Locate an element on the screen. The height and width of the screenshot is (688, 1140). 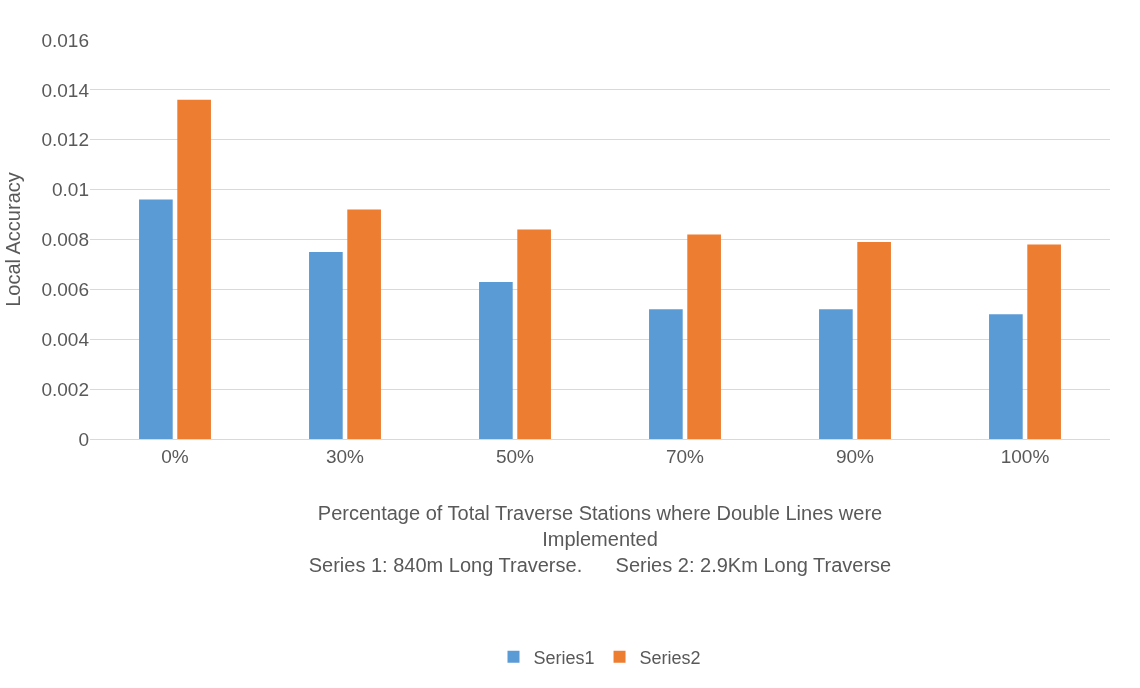
y-tick-label: 0.012 is located at coordinates (65, 140).